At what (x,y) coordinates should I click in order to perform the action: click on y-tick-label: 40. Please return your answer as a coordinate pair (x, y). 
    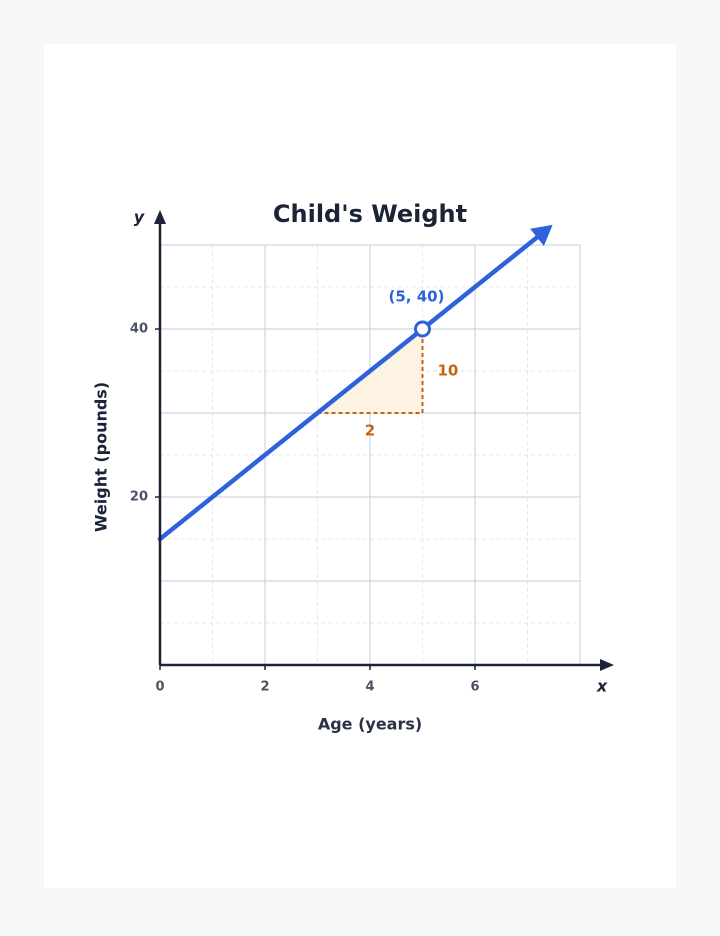
    Looking at the image, I should click on (139, 329).